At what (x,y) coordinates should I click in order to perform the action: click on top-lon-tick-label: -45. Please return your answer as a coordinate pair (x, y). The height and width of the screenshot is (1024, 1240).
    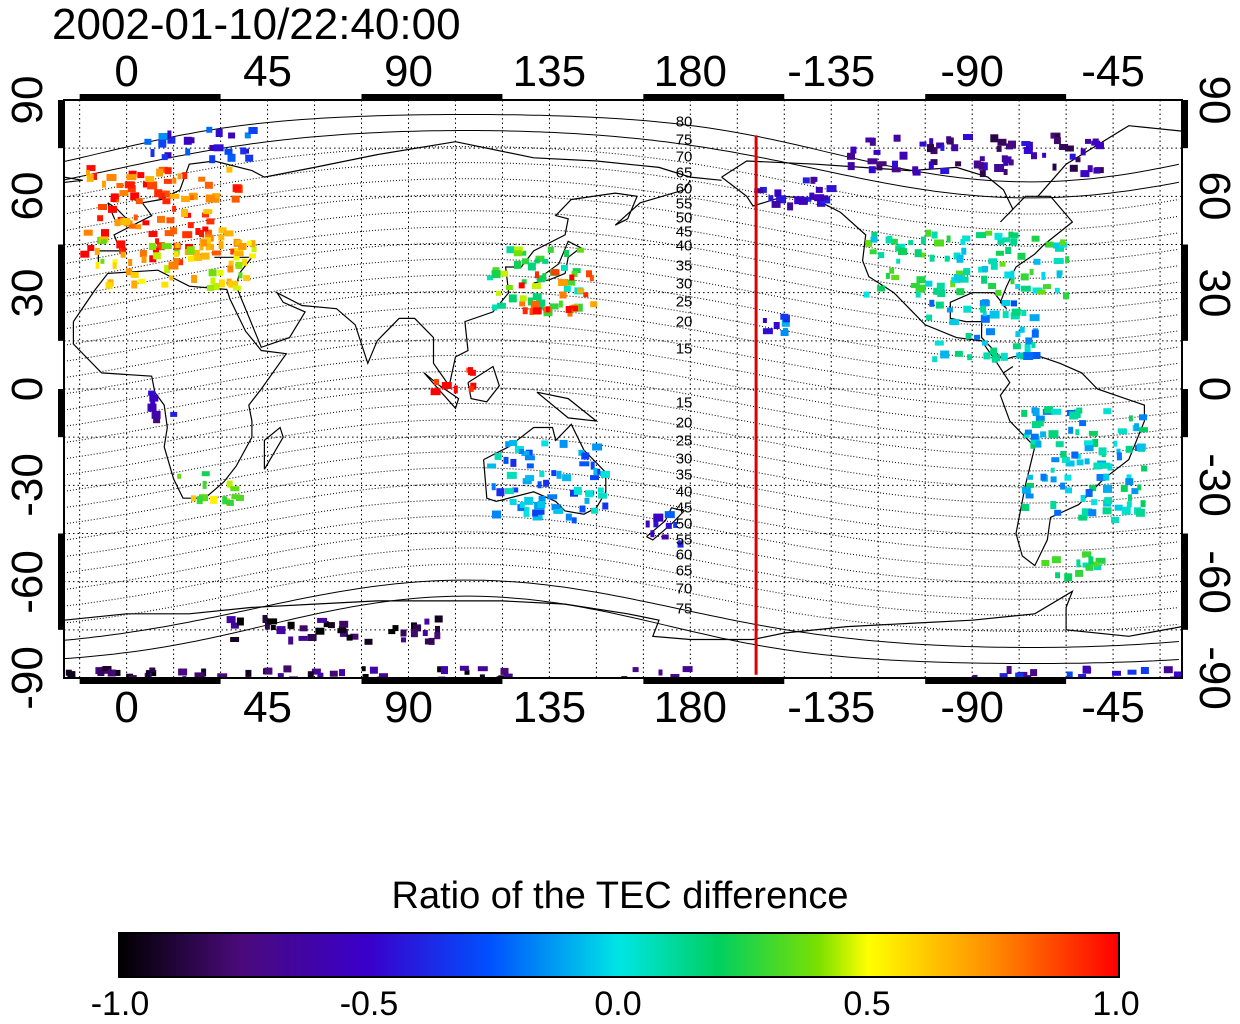
    Looking at the image, I should click on (1113, 71).